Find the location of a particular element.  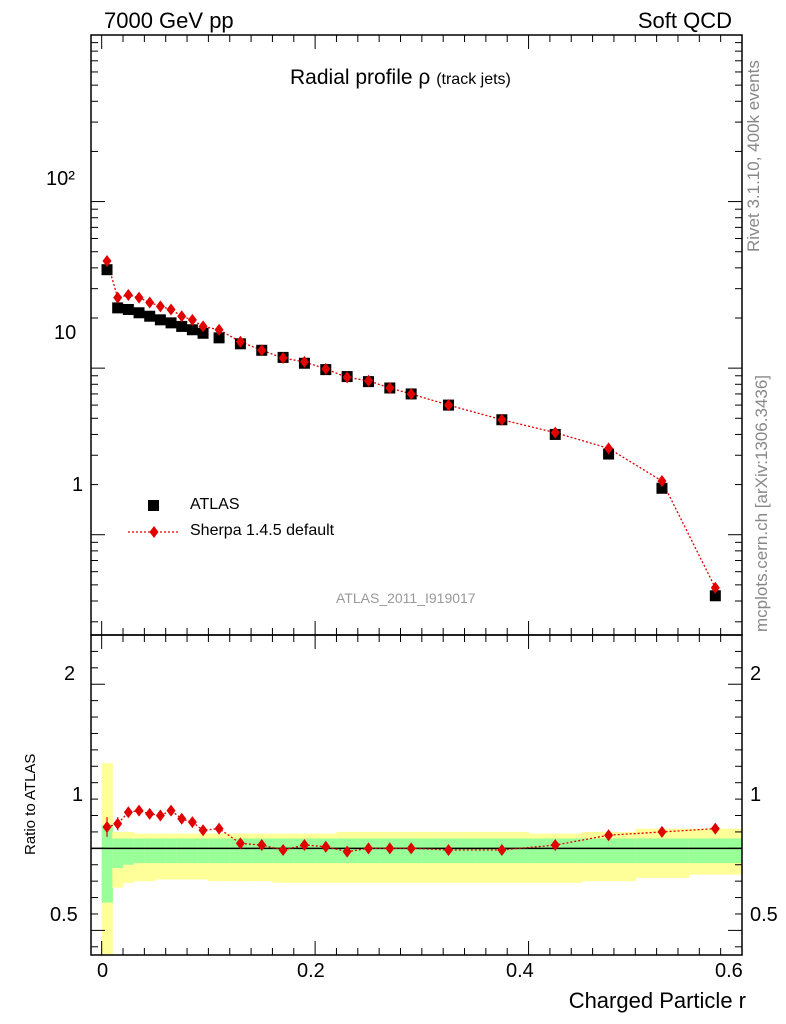

x-tick-label-0: 0 is located at coordinates (103, 971).